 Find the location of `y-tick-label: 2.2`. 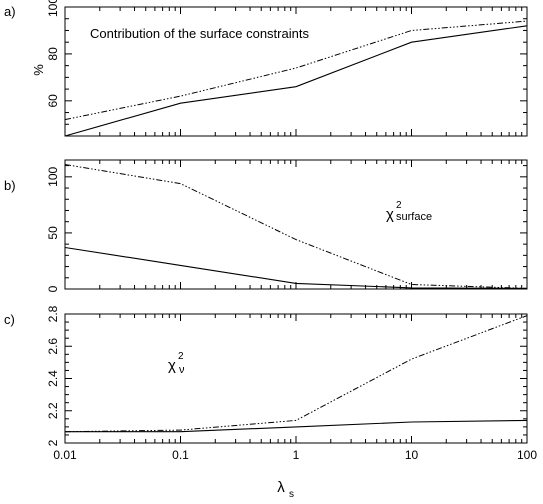

y-tick-label: 2.2 is located at coordinates (53, 410).